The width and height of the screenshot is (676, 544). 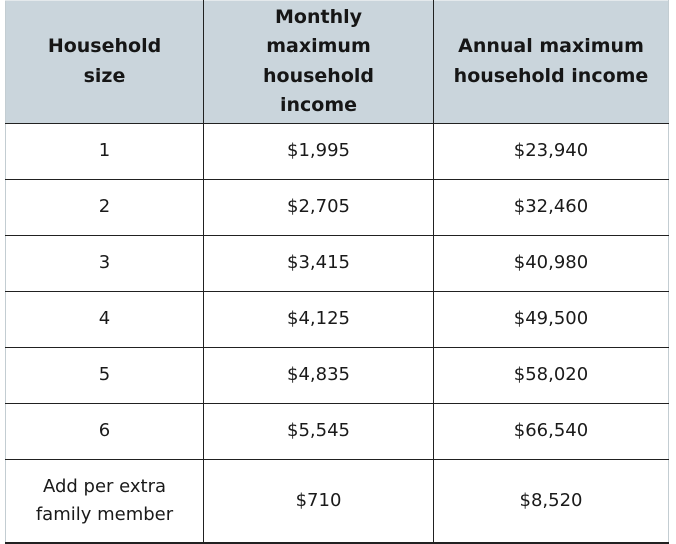 I want to click on cell-monthly-maximum: $2,705, so click(x=318, y=207).